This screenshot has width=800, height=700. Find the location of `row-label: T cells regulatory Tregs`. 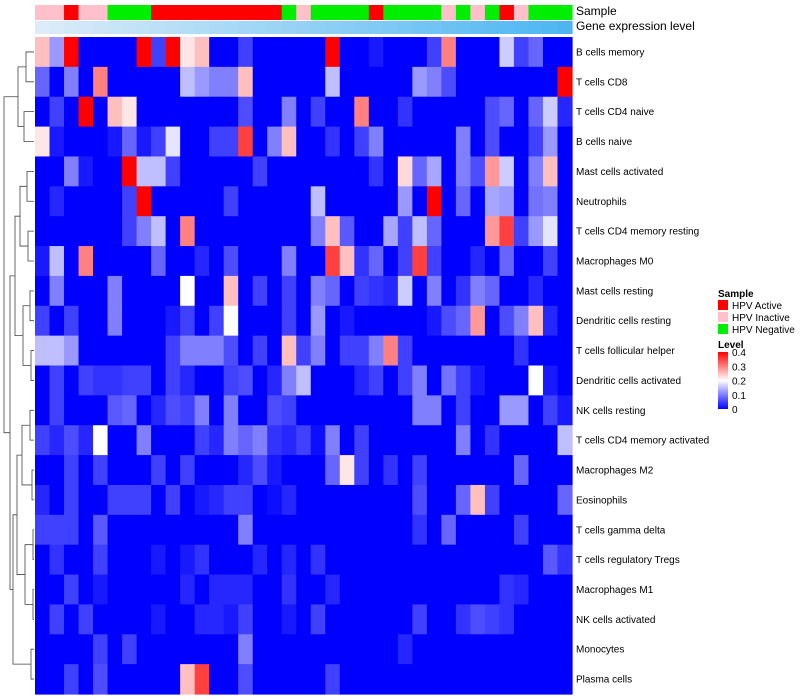

row-label: T cells regulatory Tregs is located at coordinates (628, 560).